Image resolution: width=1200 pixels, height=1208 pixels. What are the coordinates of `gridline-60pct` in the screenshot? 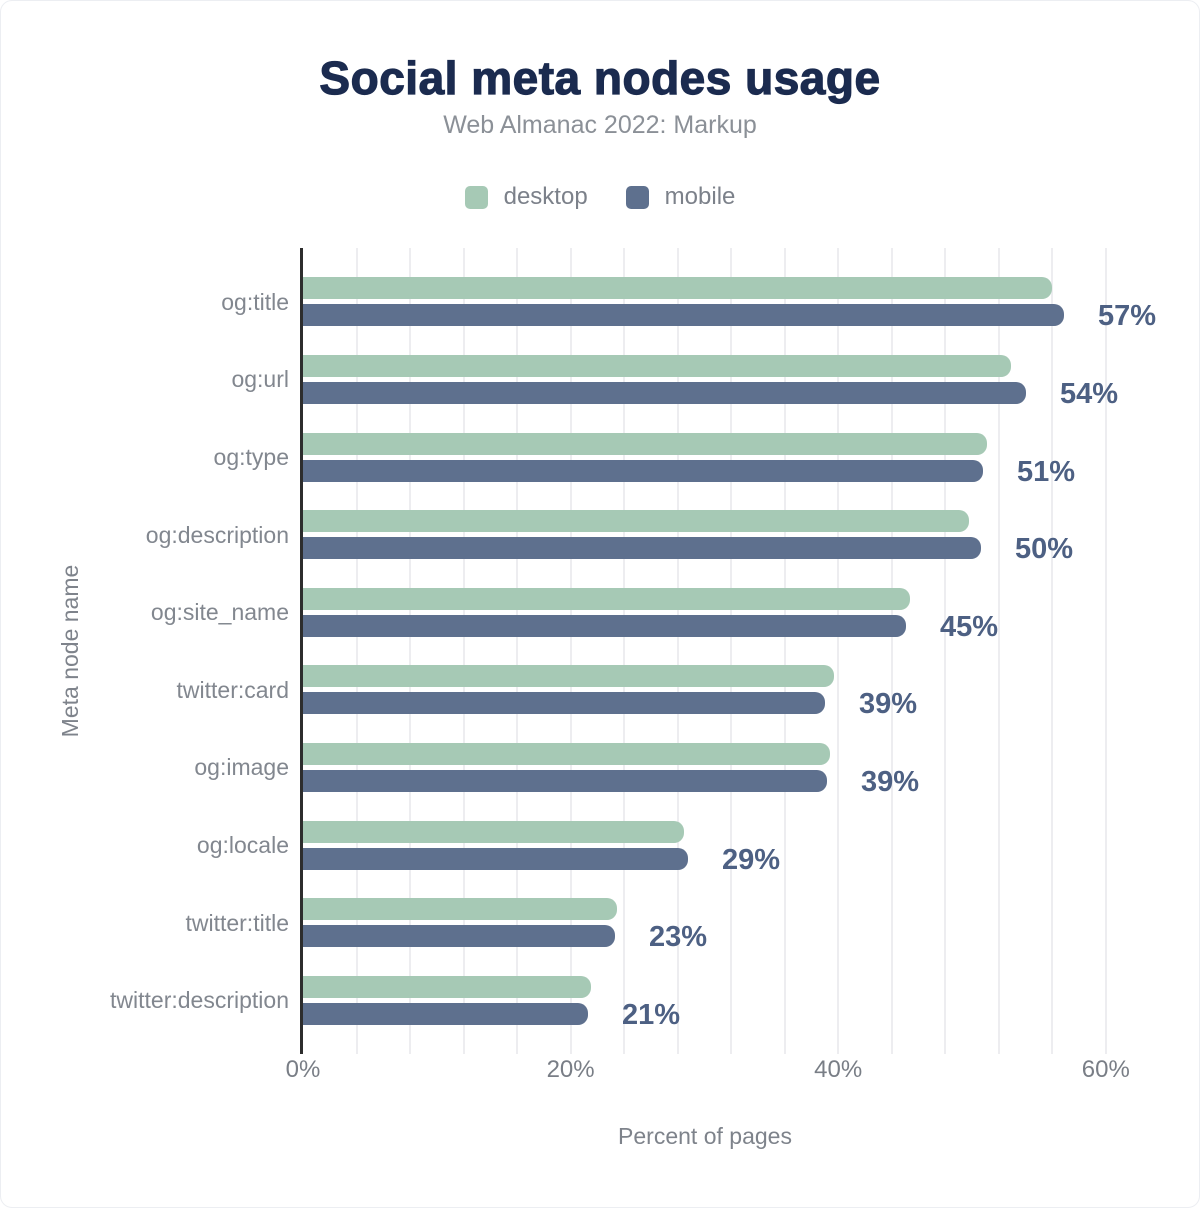 It's located at (1105, 651).